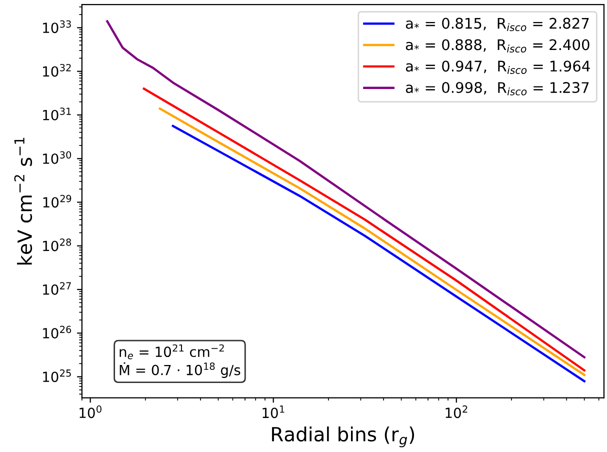 This screenshot has height=452, width=607. What do you see at coordinates (180, 370) in the screenshot?
I see `annotation: Ṁ = 0.7 · 10$^{18}$ g/s` at bounding box center [180, 370].